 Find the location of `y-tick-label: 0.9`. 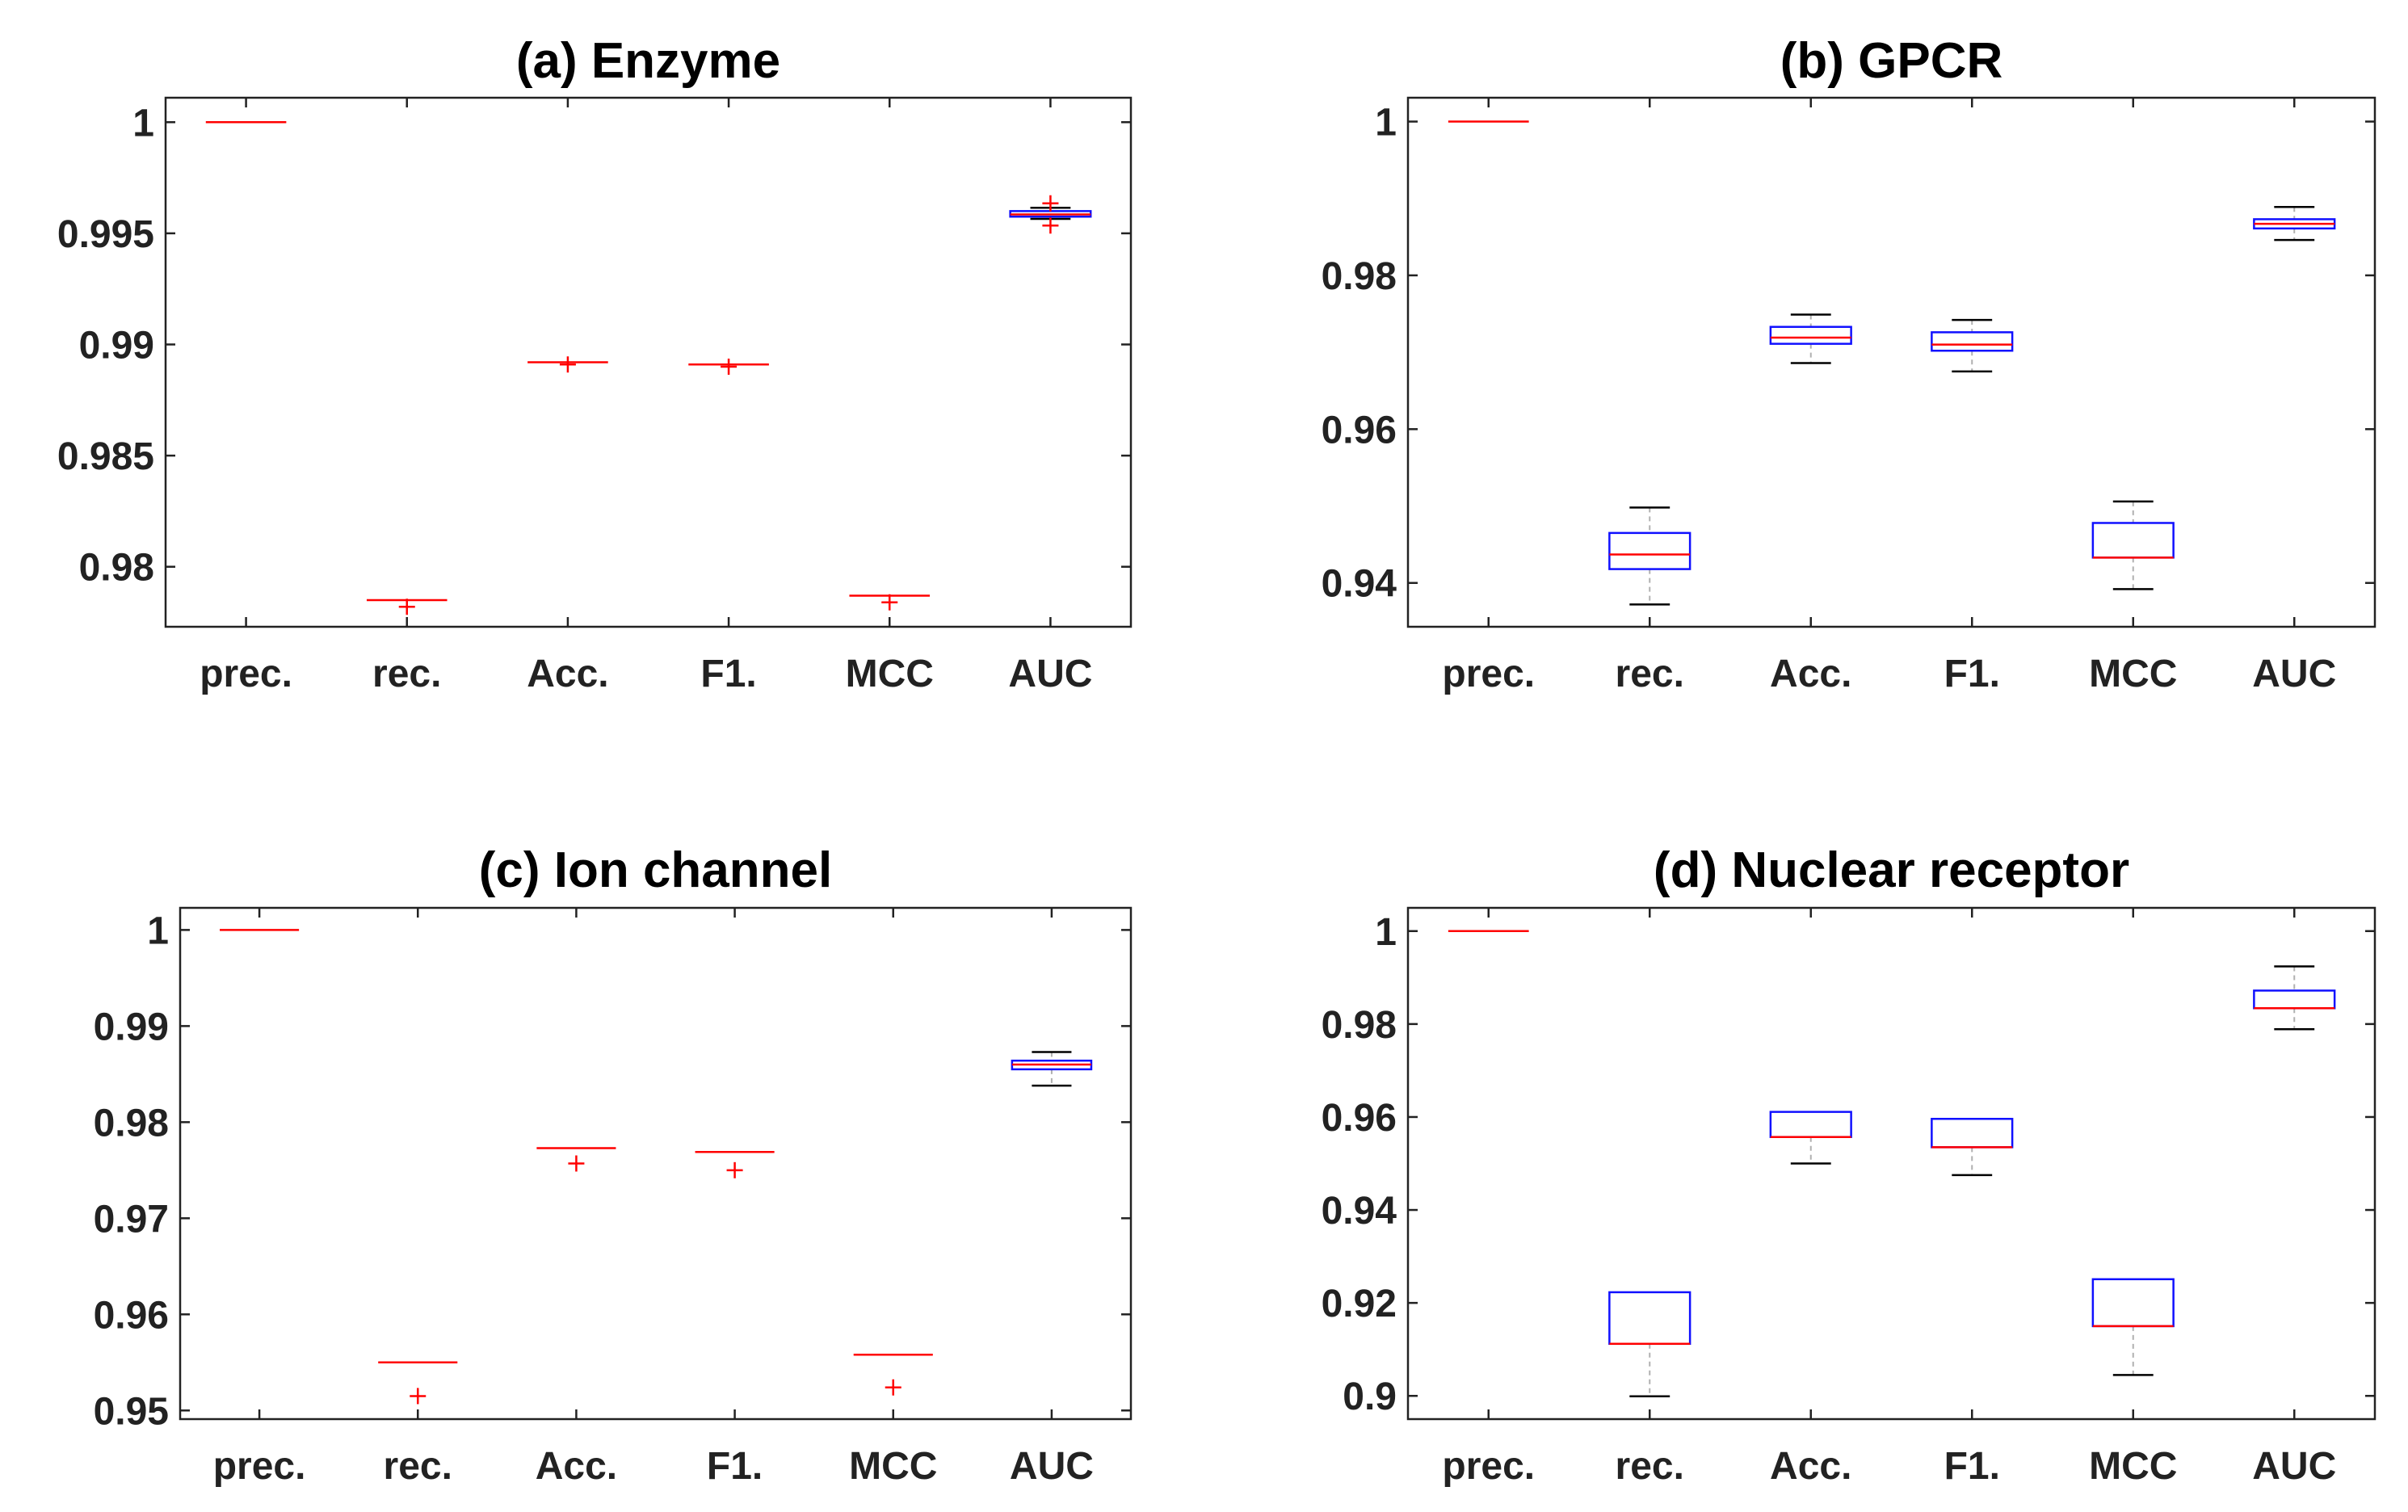

y-tick-label: 0.9 is located at coordinates (1370, 1397).